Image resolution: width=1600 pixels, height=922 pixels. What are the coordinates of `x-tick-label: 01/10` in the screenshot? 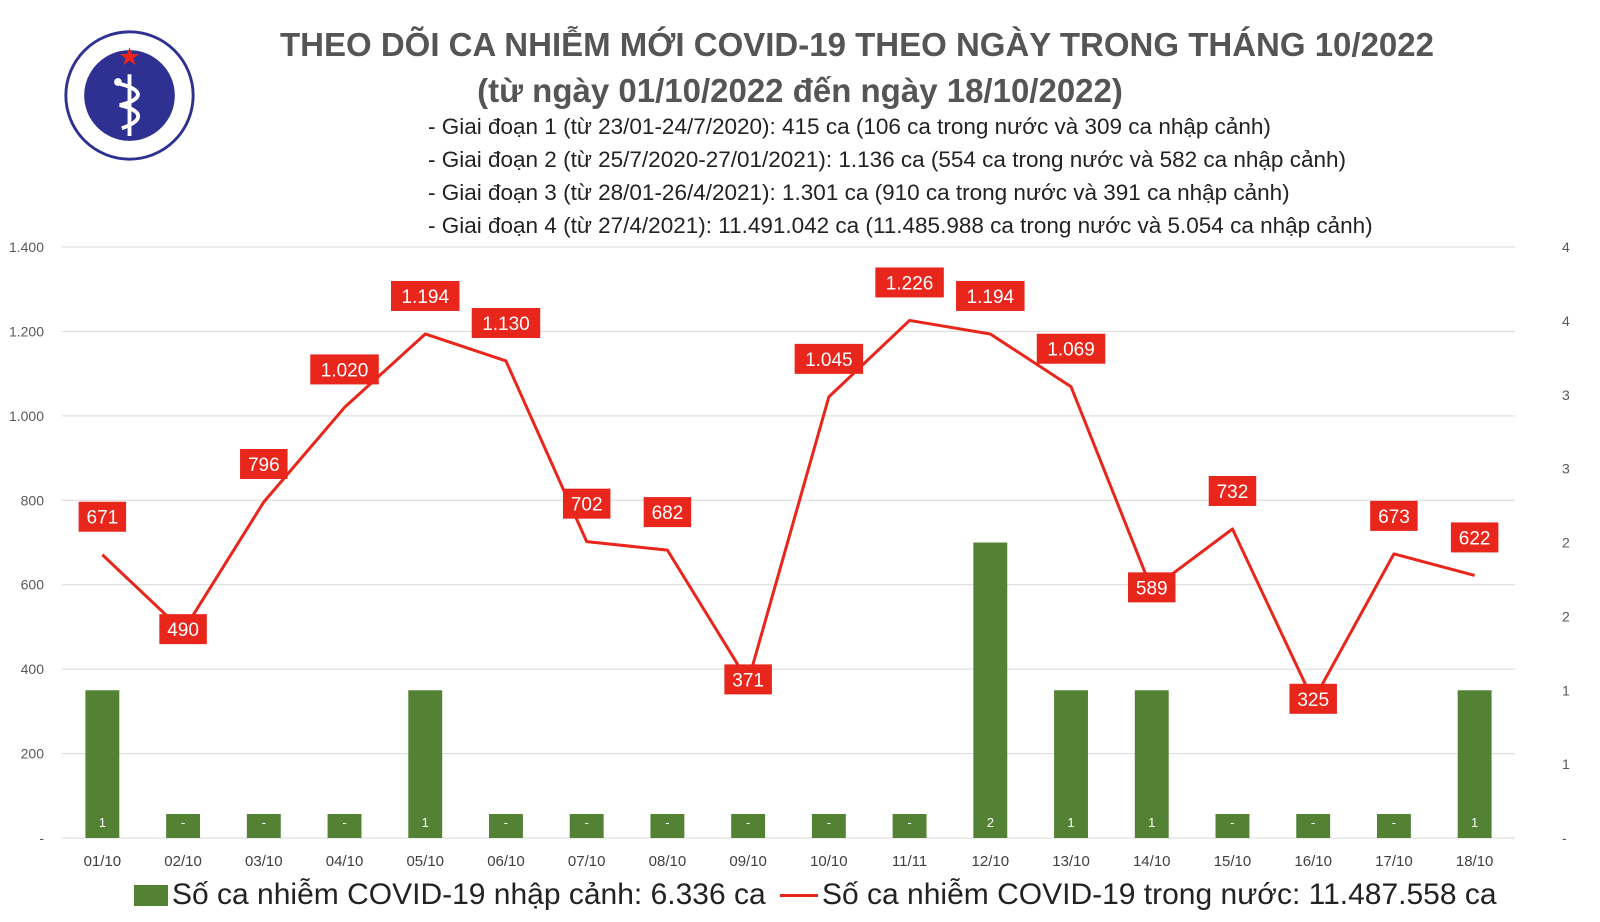 It's located at (103, 861).